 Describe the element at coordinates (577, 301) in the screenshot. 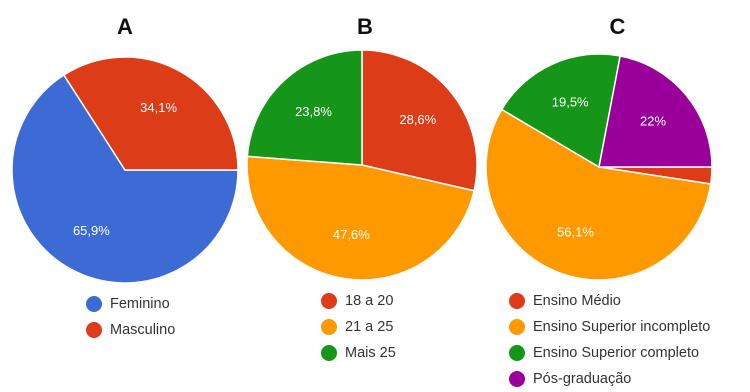

I see `legend-label: Ensino Médio` at that location.